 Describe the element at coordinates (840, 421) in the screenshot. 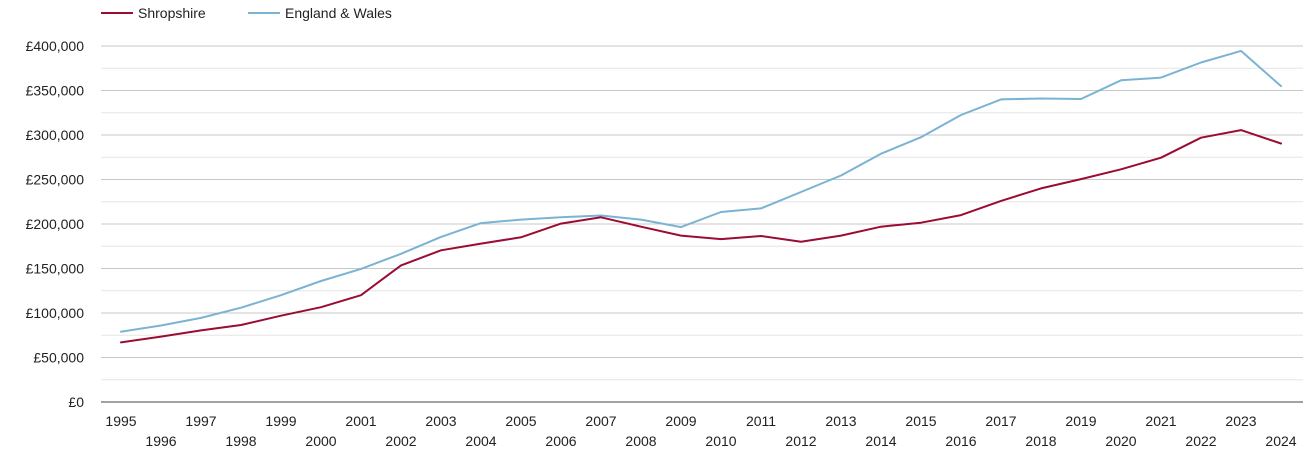

I see `x-tick-label: 2013` at that location.